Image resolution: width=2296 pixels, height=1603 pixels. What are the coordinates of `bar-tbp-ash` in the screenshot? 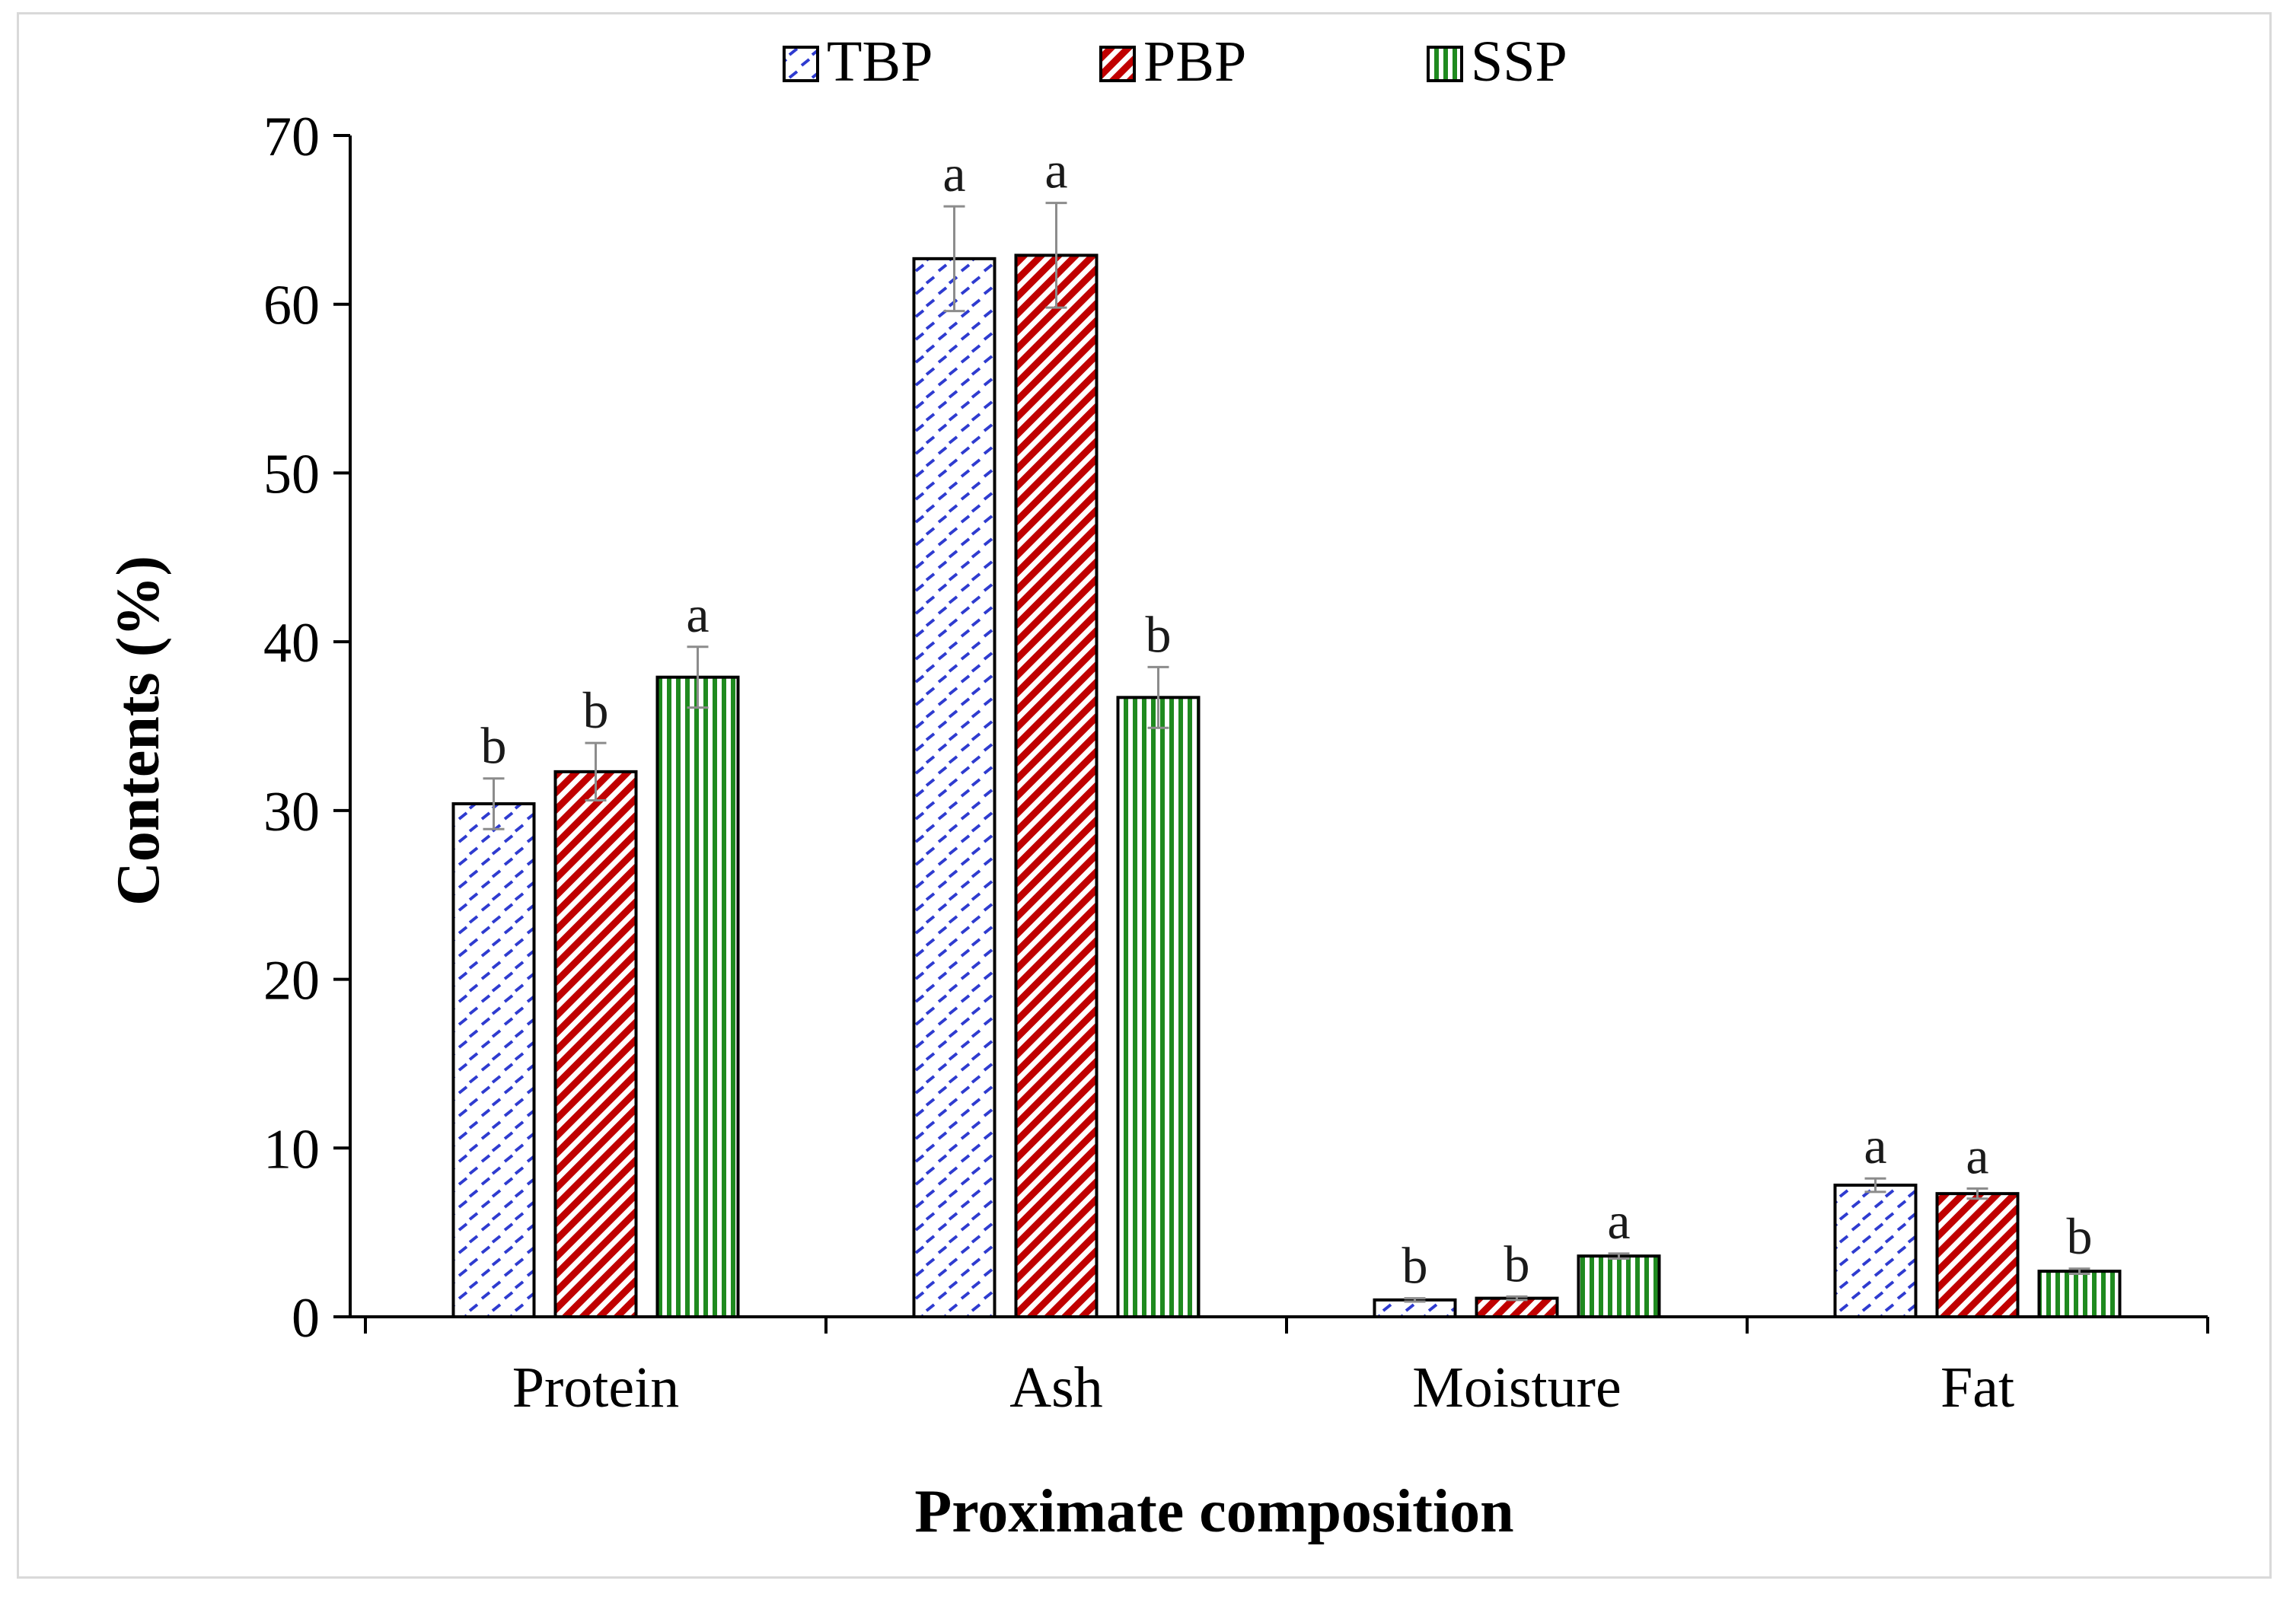 It's located at (955, 787).